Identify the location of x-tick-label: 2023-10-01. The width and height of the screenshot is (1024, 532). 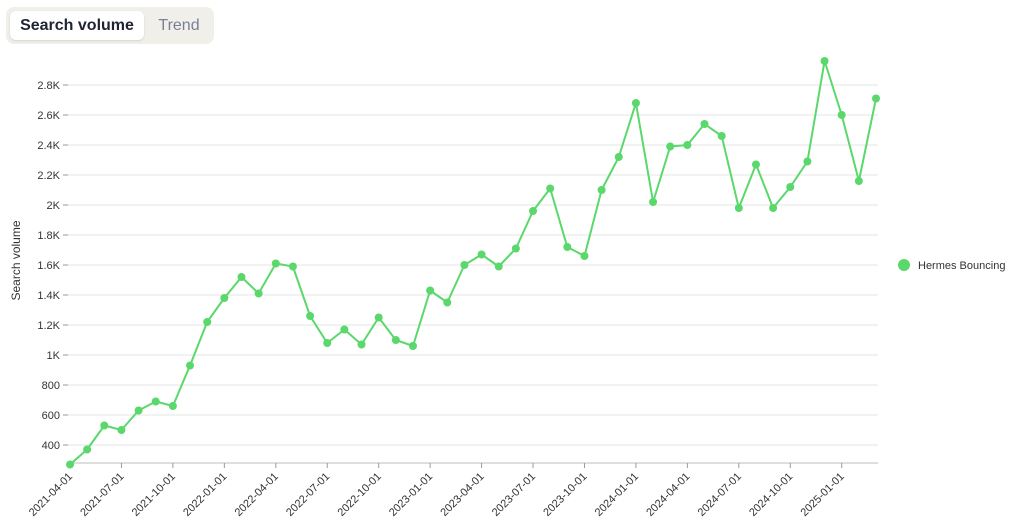
(565, 495).